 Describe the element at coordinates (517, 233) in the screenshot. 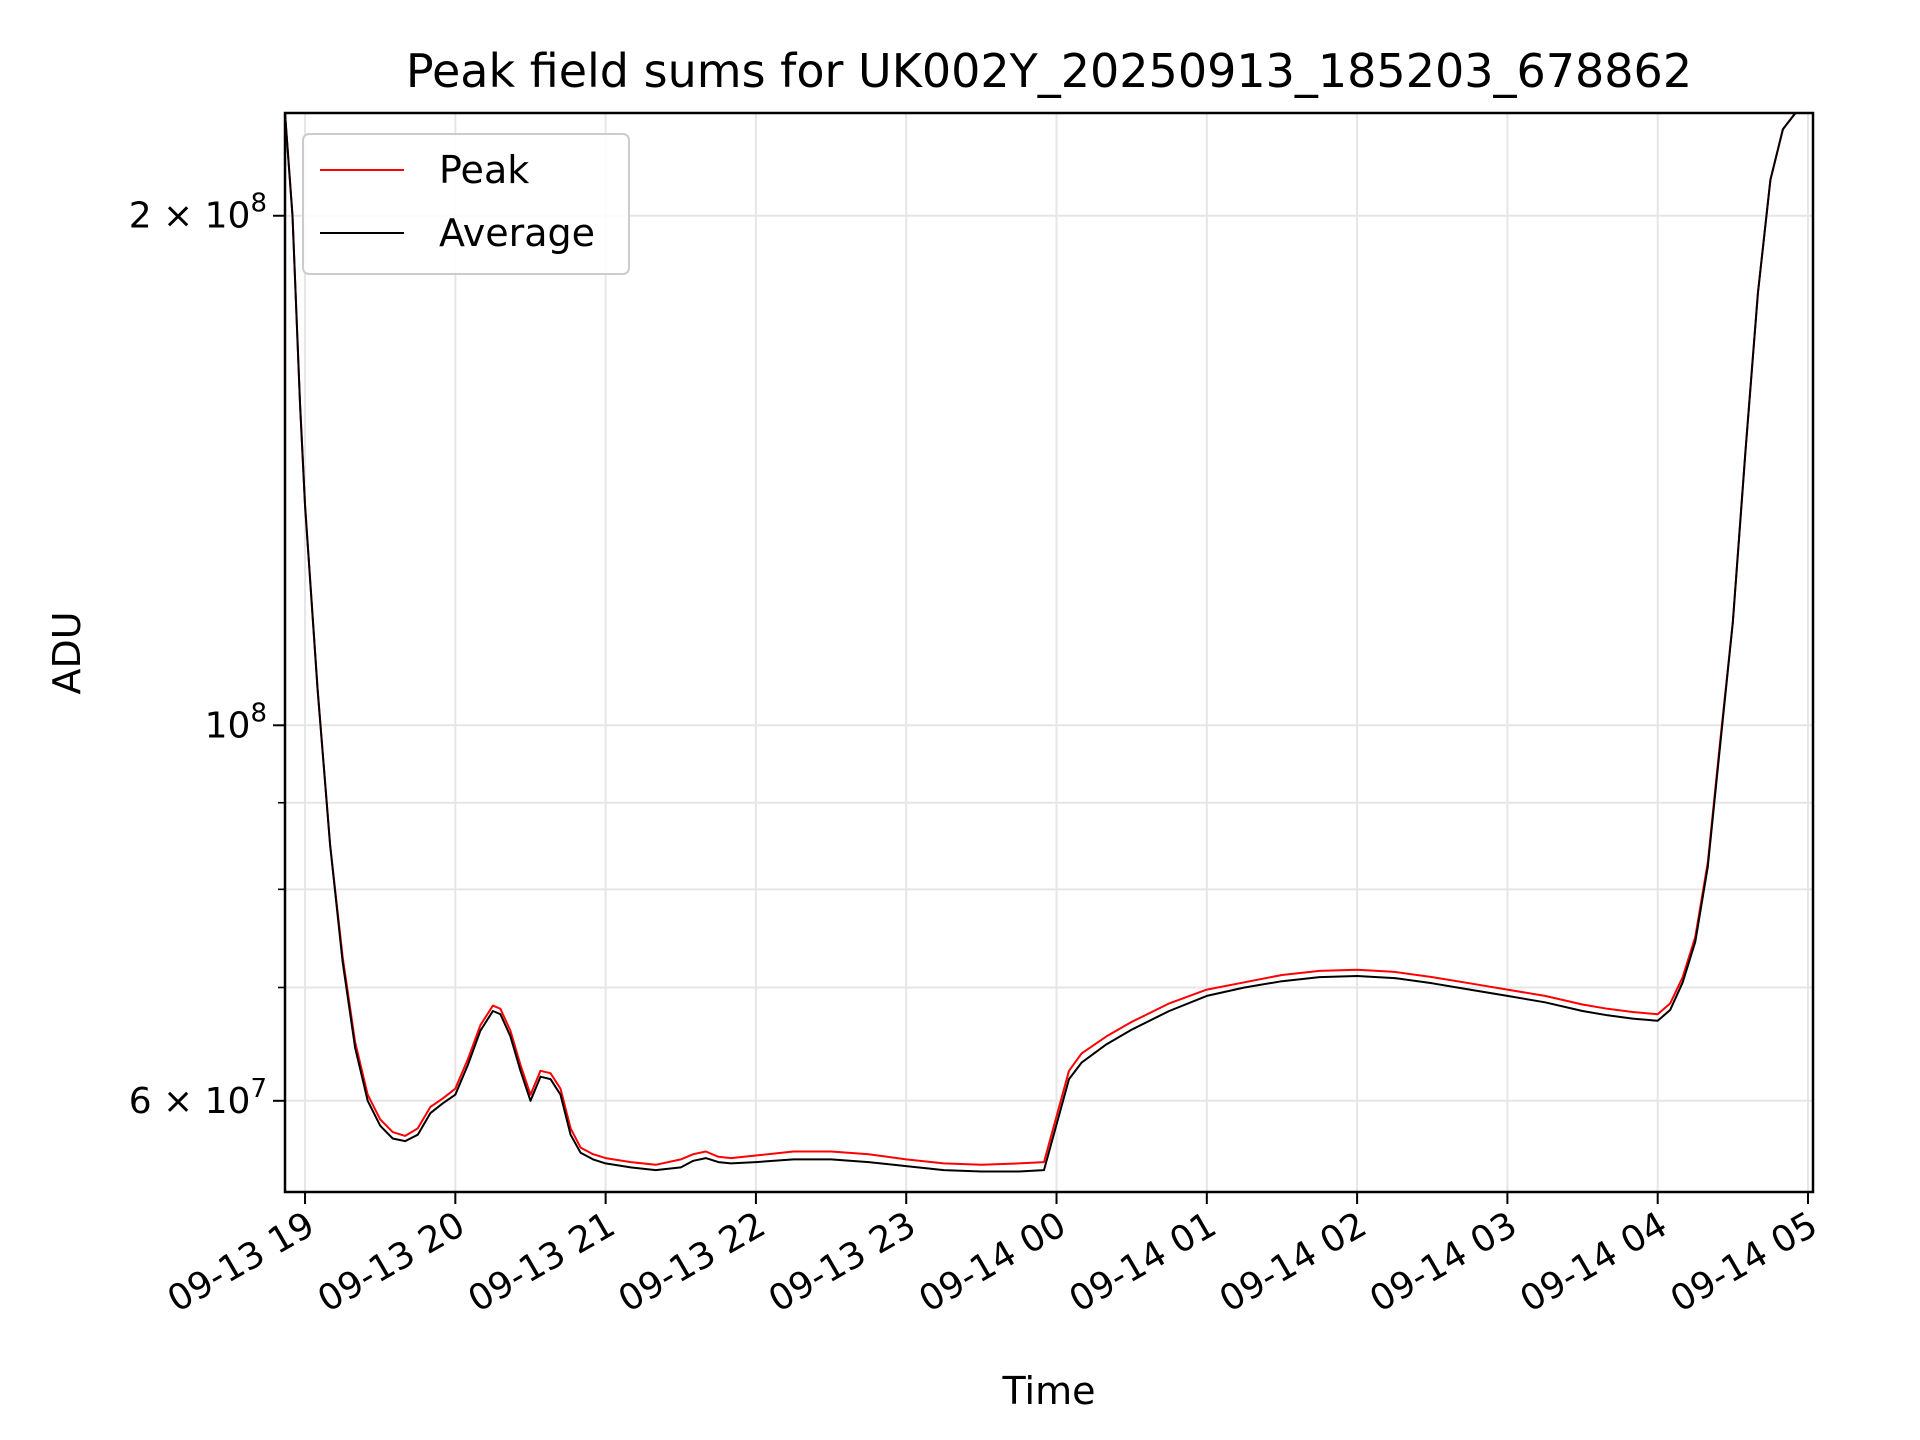

I see `legend-label-average: Average` at that location.